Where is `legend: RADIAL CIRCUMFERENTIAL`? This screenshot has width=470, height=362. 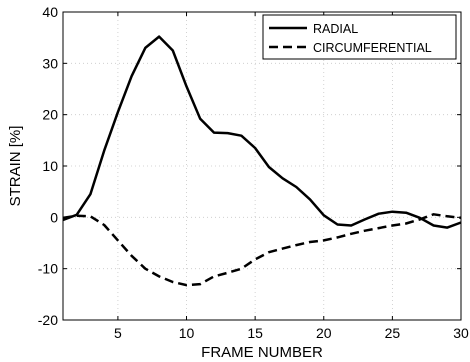
legend: RADIAL CIRCUMFERENTIAL is located at coordinates (359, 37).